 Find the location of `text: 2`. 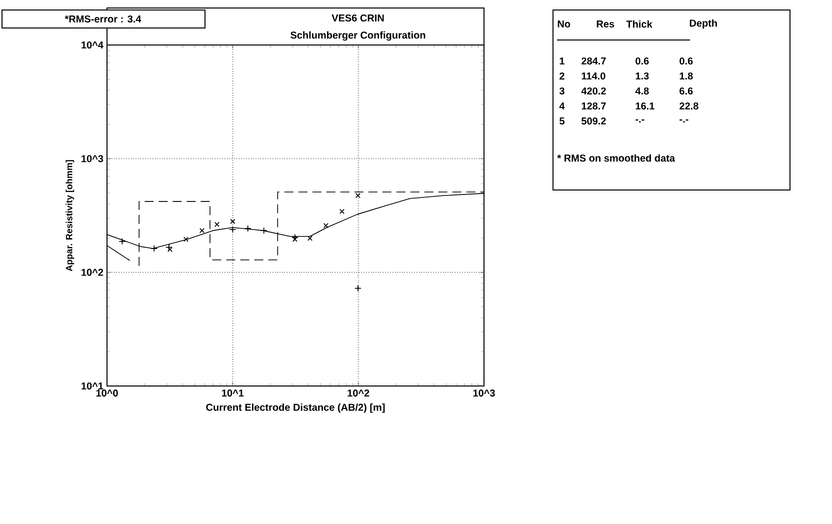

text: 2 is located at coordinates (562, 76).